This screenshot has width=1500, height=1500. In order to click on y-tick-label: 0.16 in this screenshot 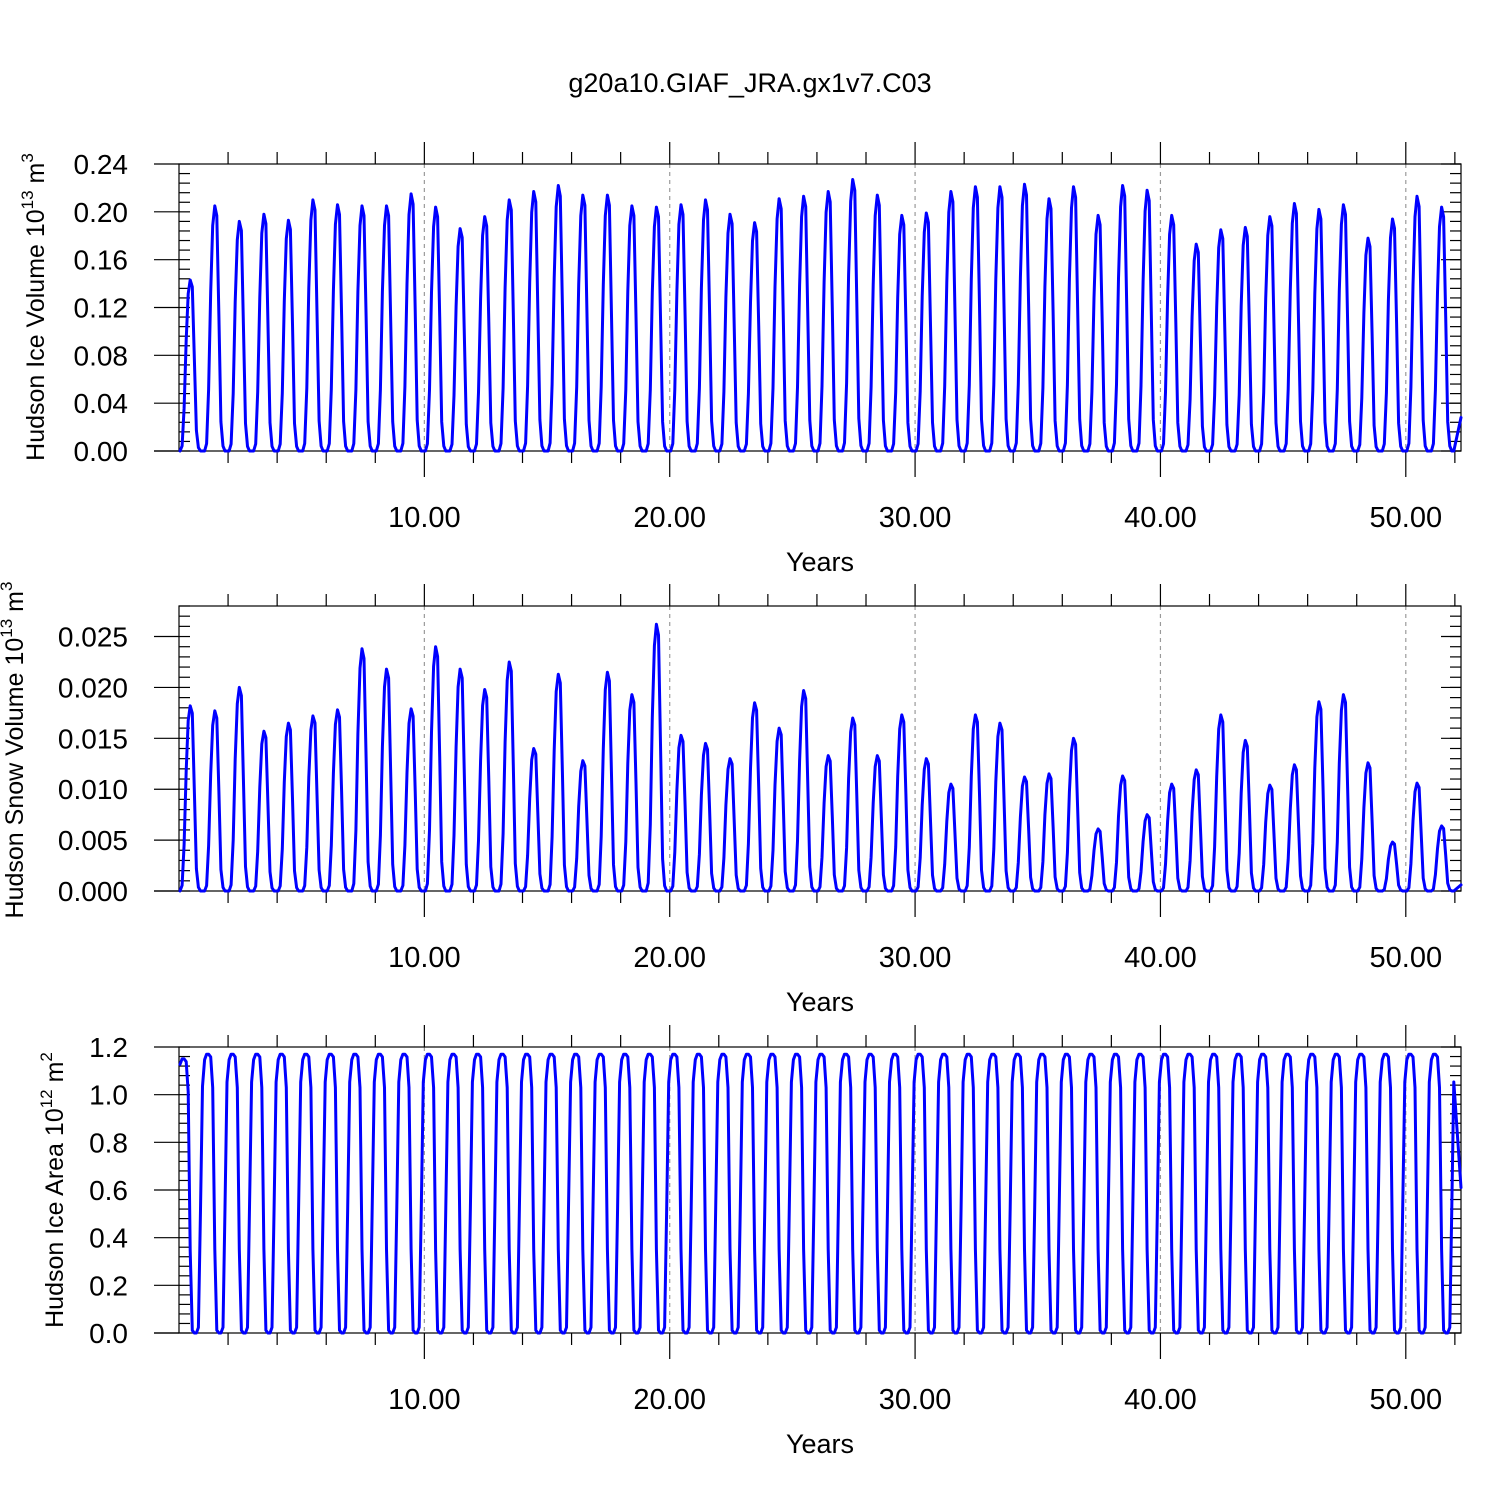, I will do `click(101, 260)`.